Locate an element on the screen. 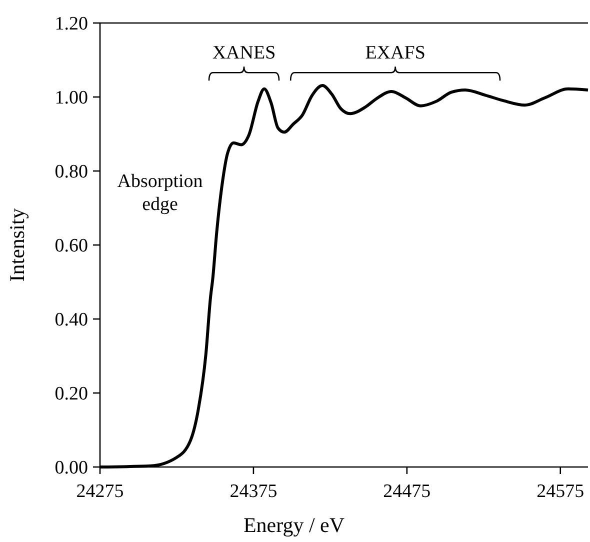  y-tick-label: 1.00 is located at coordinates (71, 98).